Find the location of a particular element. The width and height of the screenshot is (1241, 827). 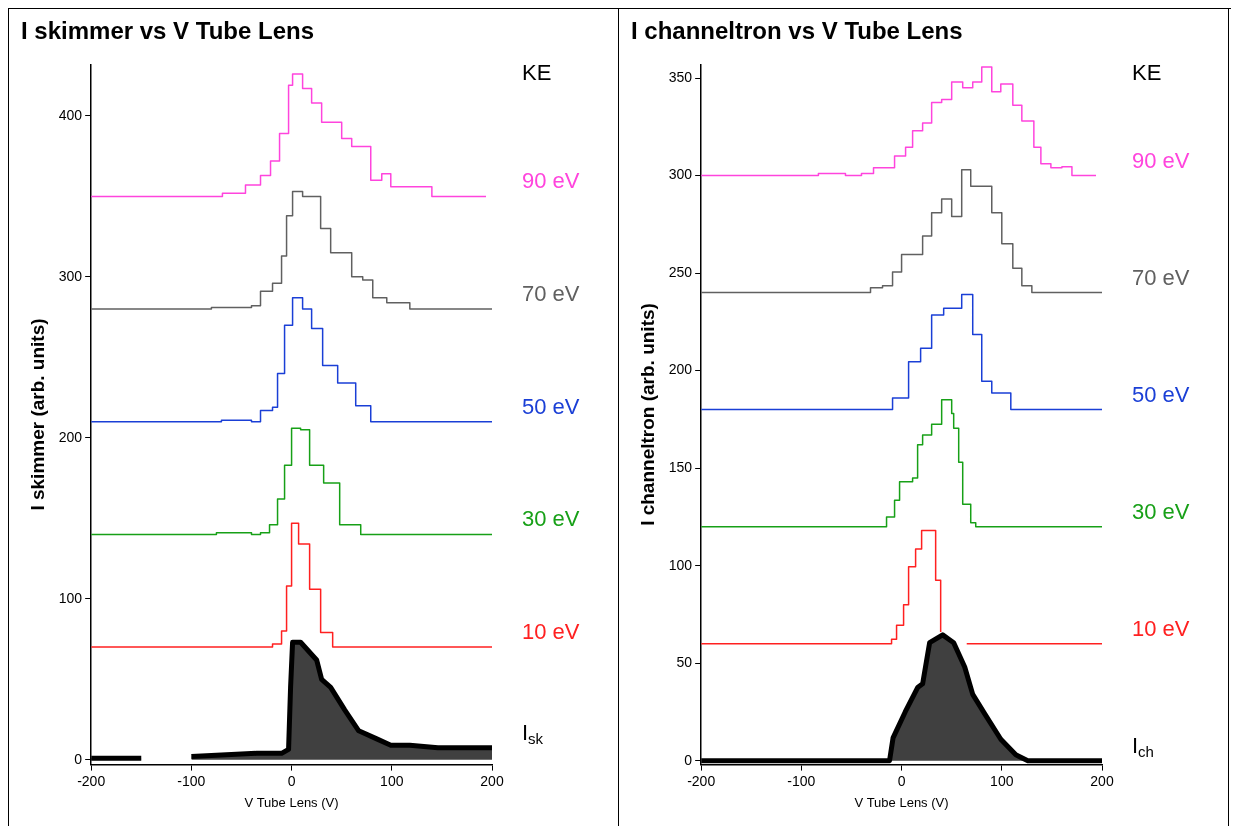

y-axis-title: I skimmer (arb. units) is located at coordinates (37, 414).